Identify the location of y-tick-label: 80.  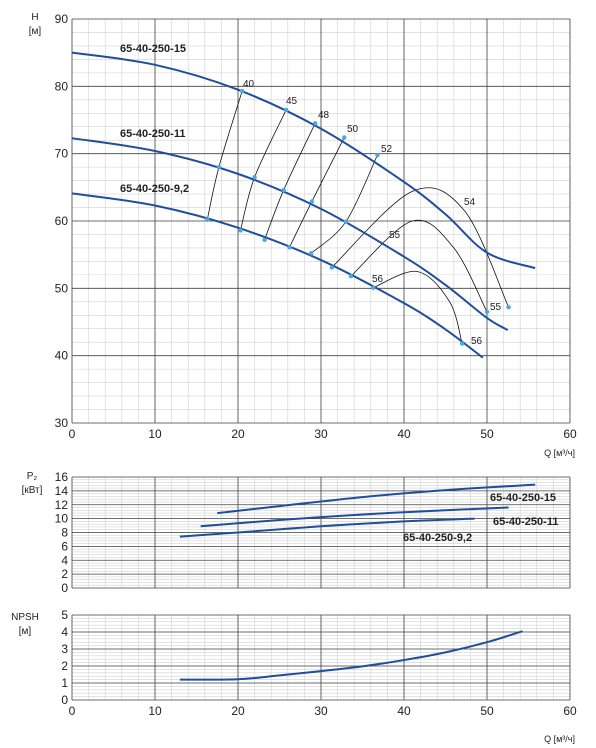
(62, 86).